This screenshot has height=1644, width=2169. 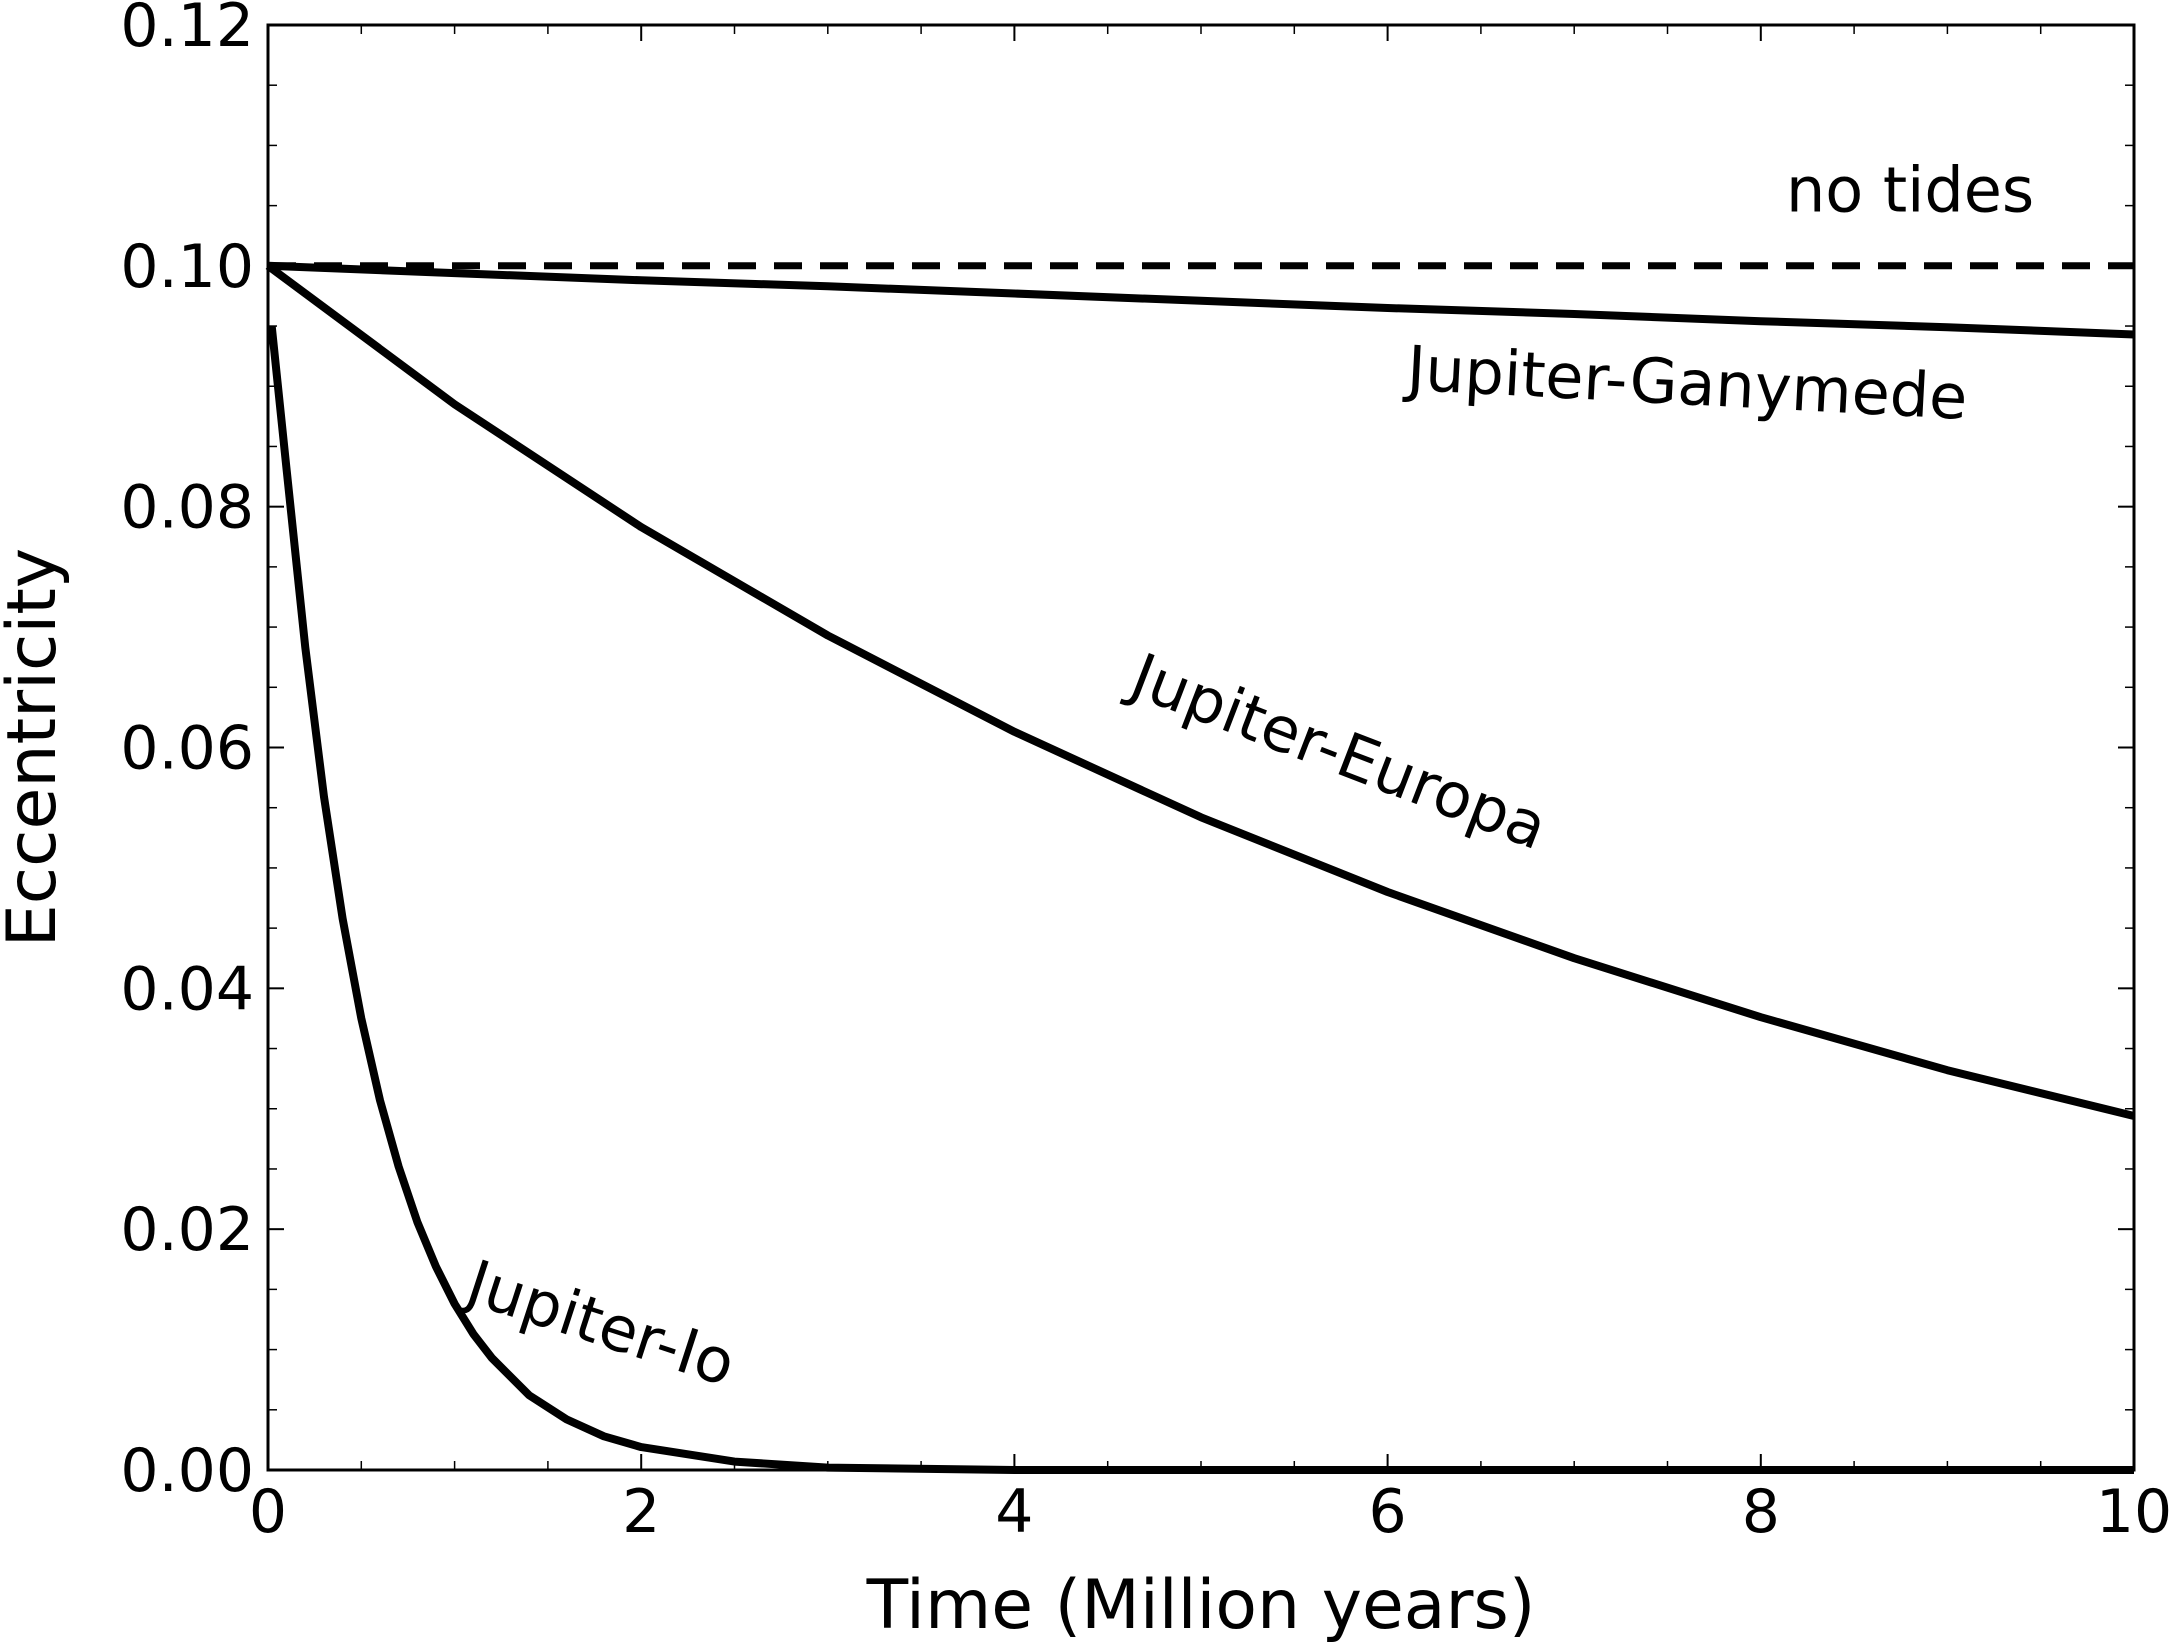 What do you see at coordinates (36, 747) in the screenshot?
I see `y-axis-title: Eccentricity` at bounding box center [36, 747].